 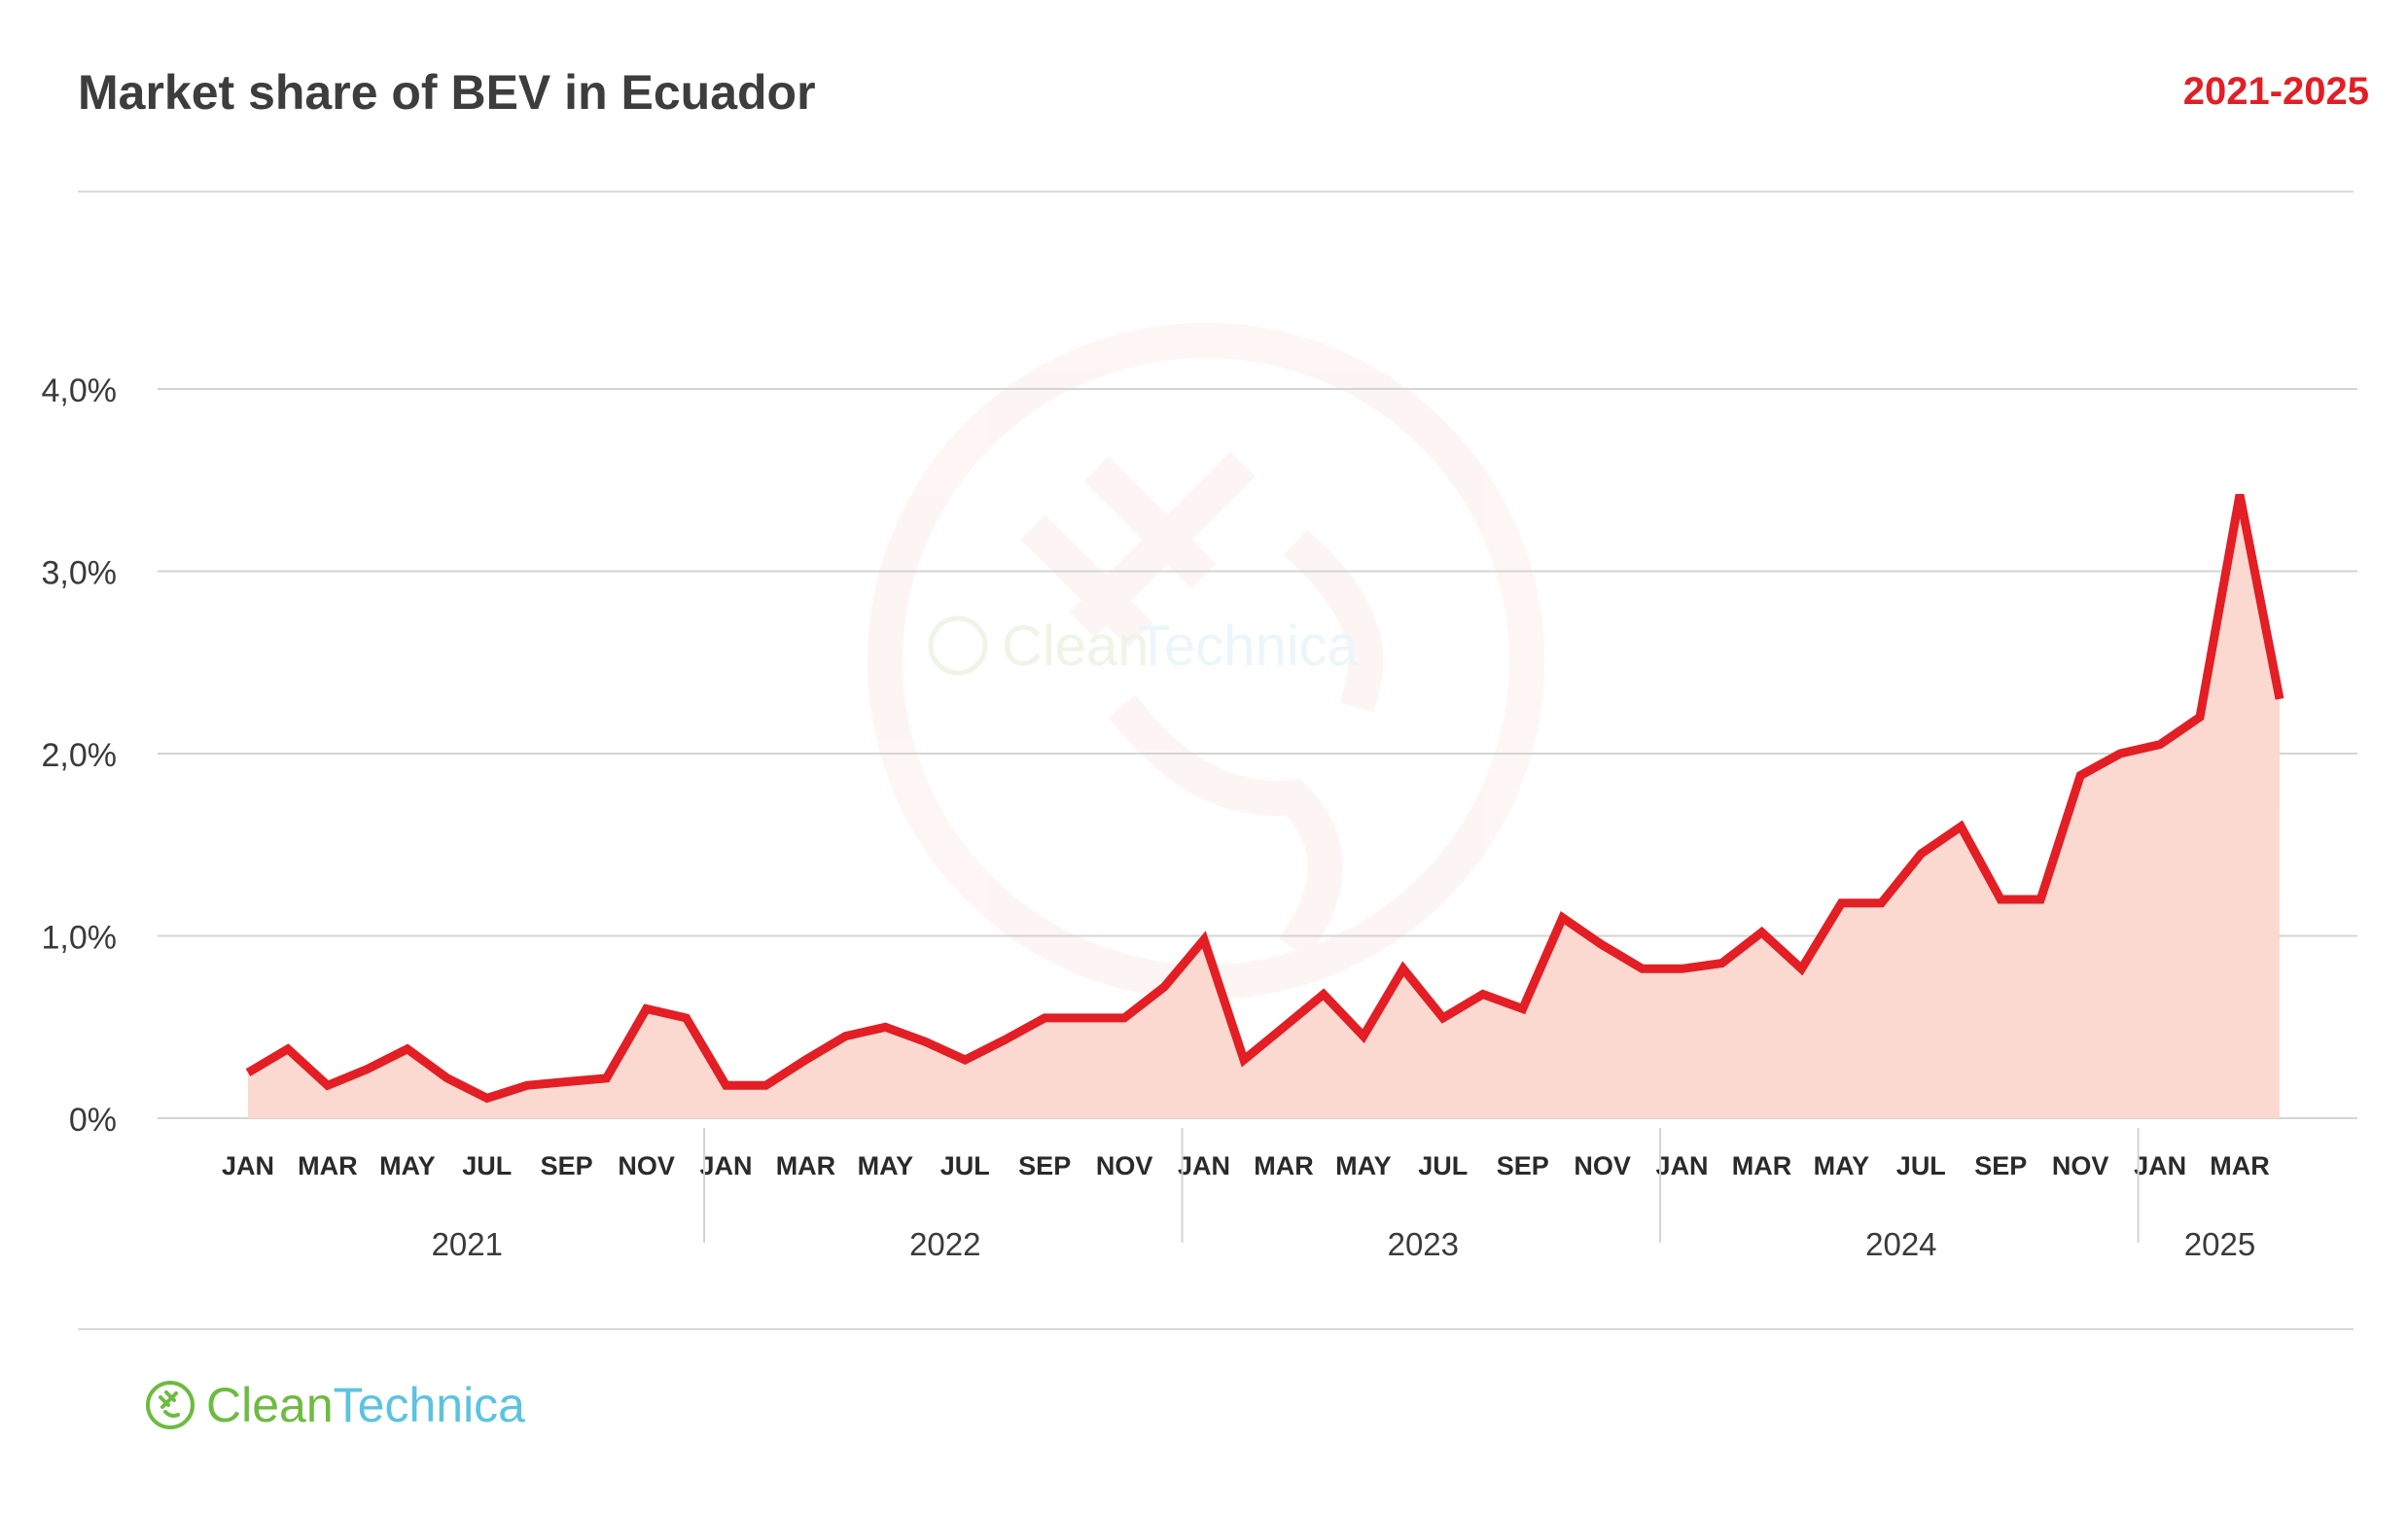 I want to click on chart-title: Market share of BEV in Ecuador, so click(x=447, y=93).